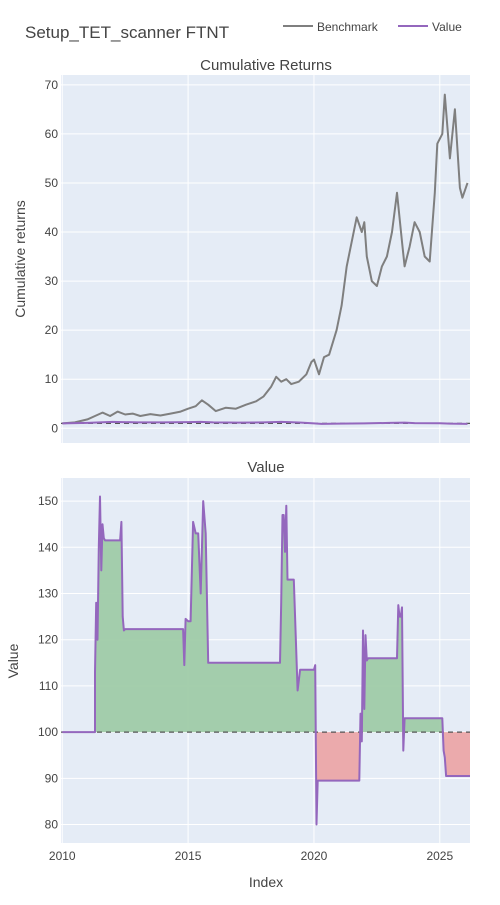  Describe the element at coordinates (48, 686) in the screenshot. I see `value-y-tick-label: 110` at that location.